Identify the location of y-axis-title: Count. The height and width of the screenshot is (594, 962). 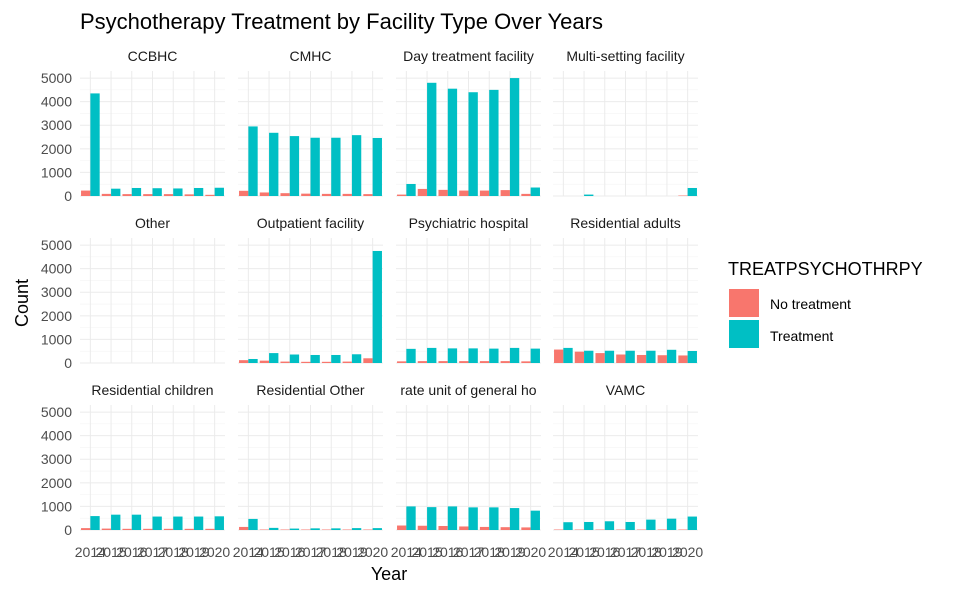
(22, 303).